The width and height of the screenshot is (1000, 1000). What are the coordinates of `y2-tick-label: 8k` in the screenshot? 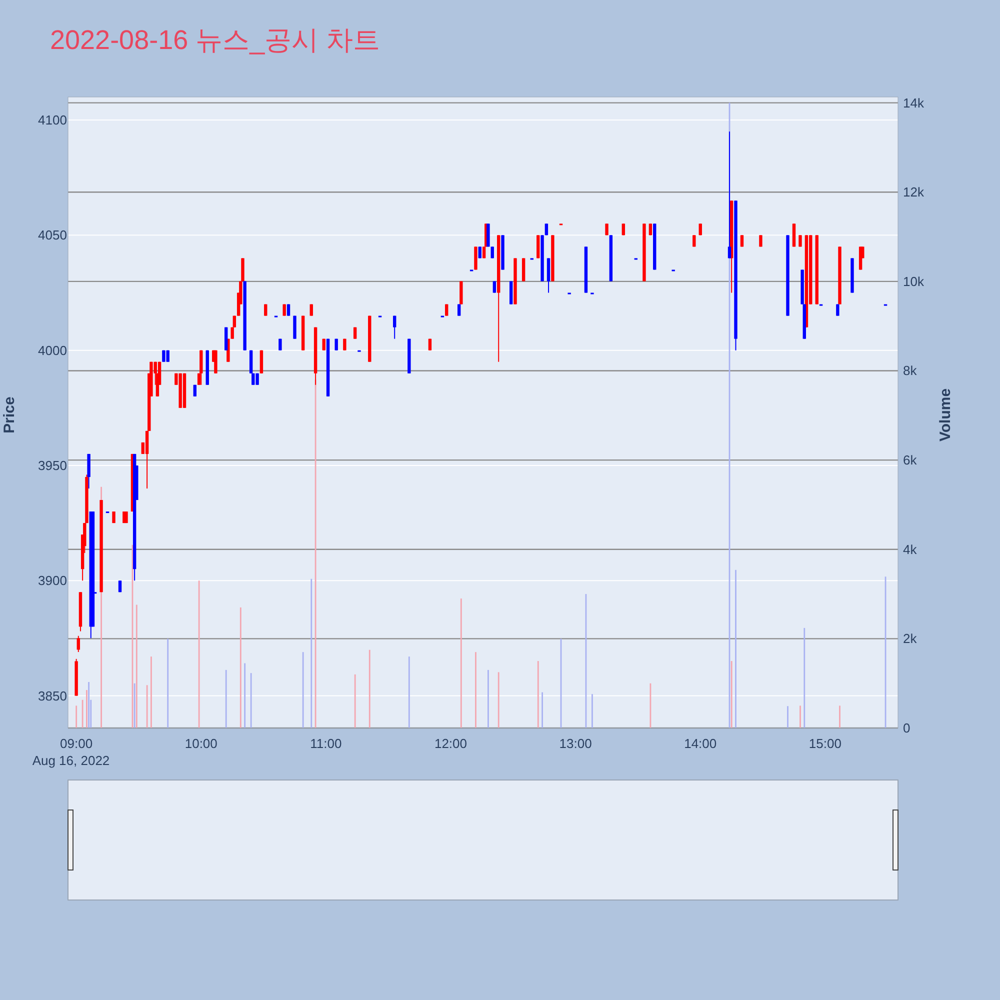 It's located at (910, 370).